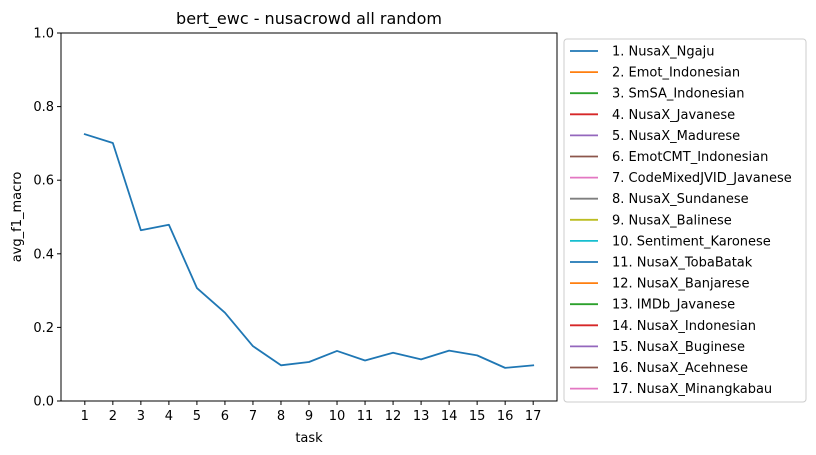 The width and height of the screenshot is (816, 455). What do you see at coordinates (682, 263) in the screenshot?
I see `legend-label-11: 11. NusaX_TobaBatak` at bounding box center [682, 263].